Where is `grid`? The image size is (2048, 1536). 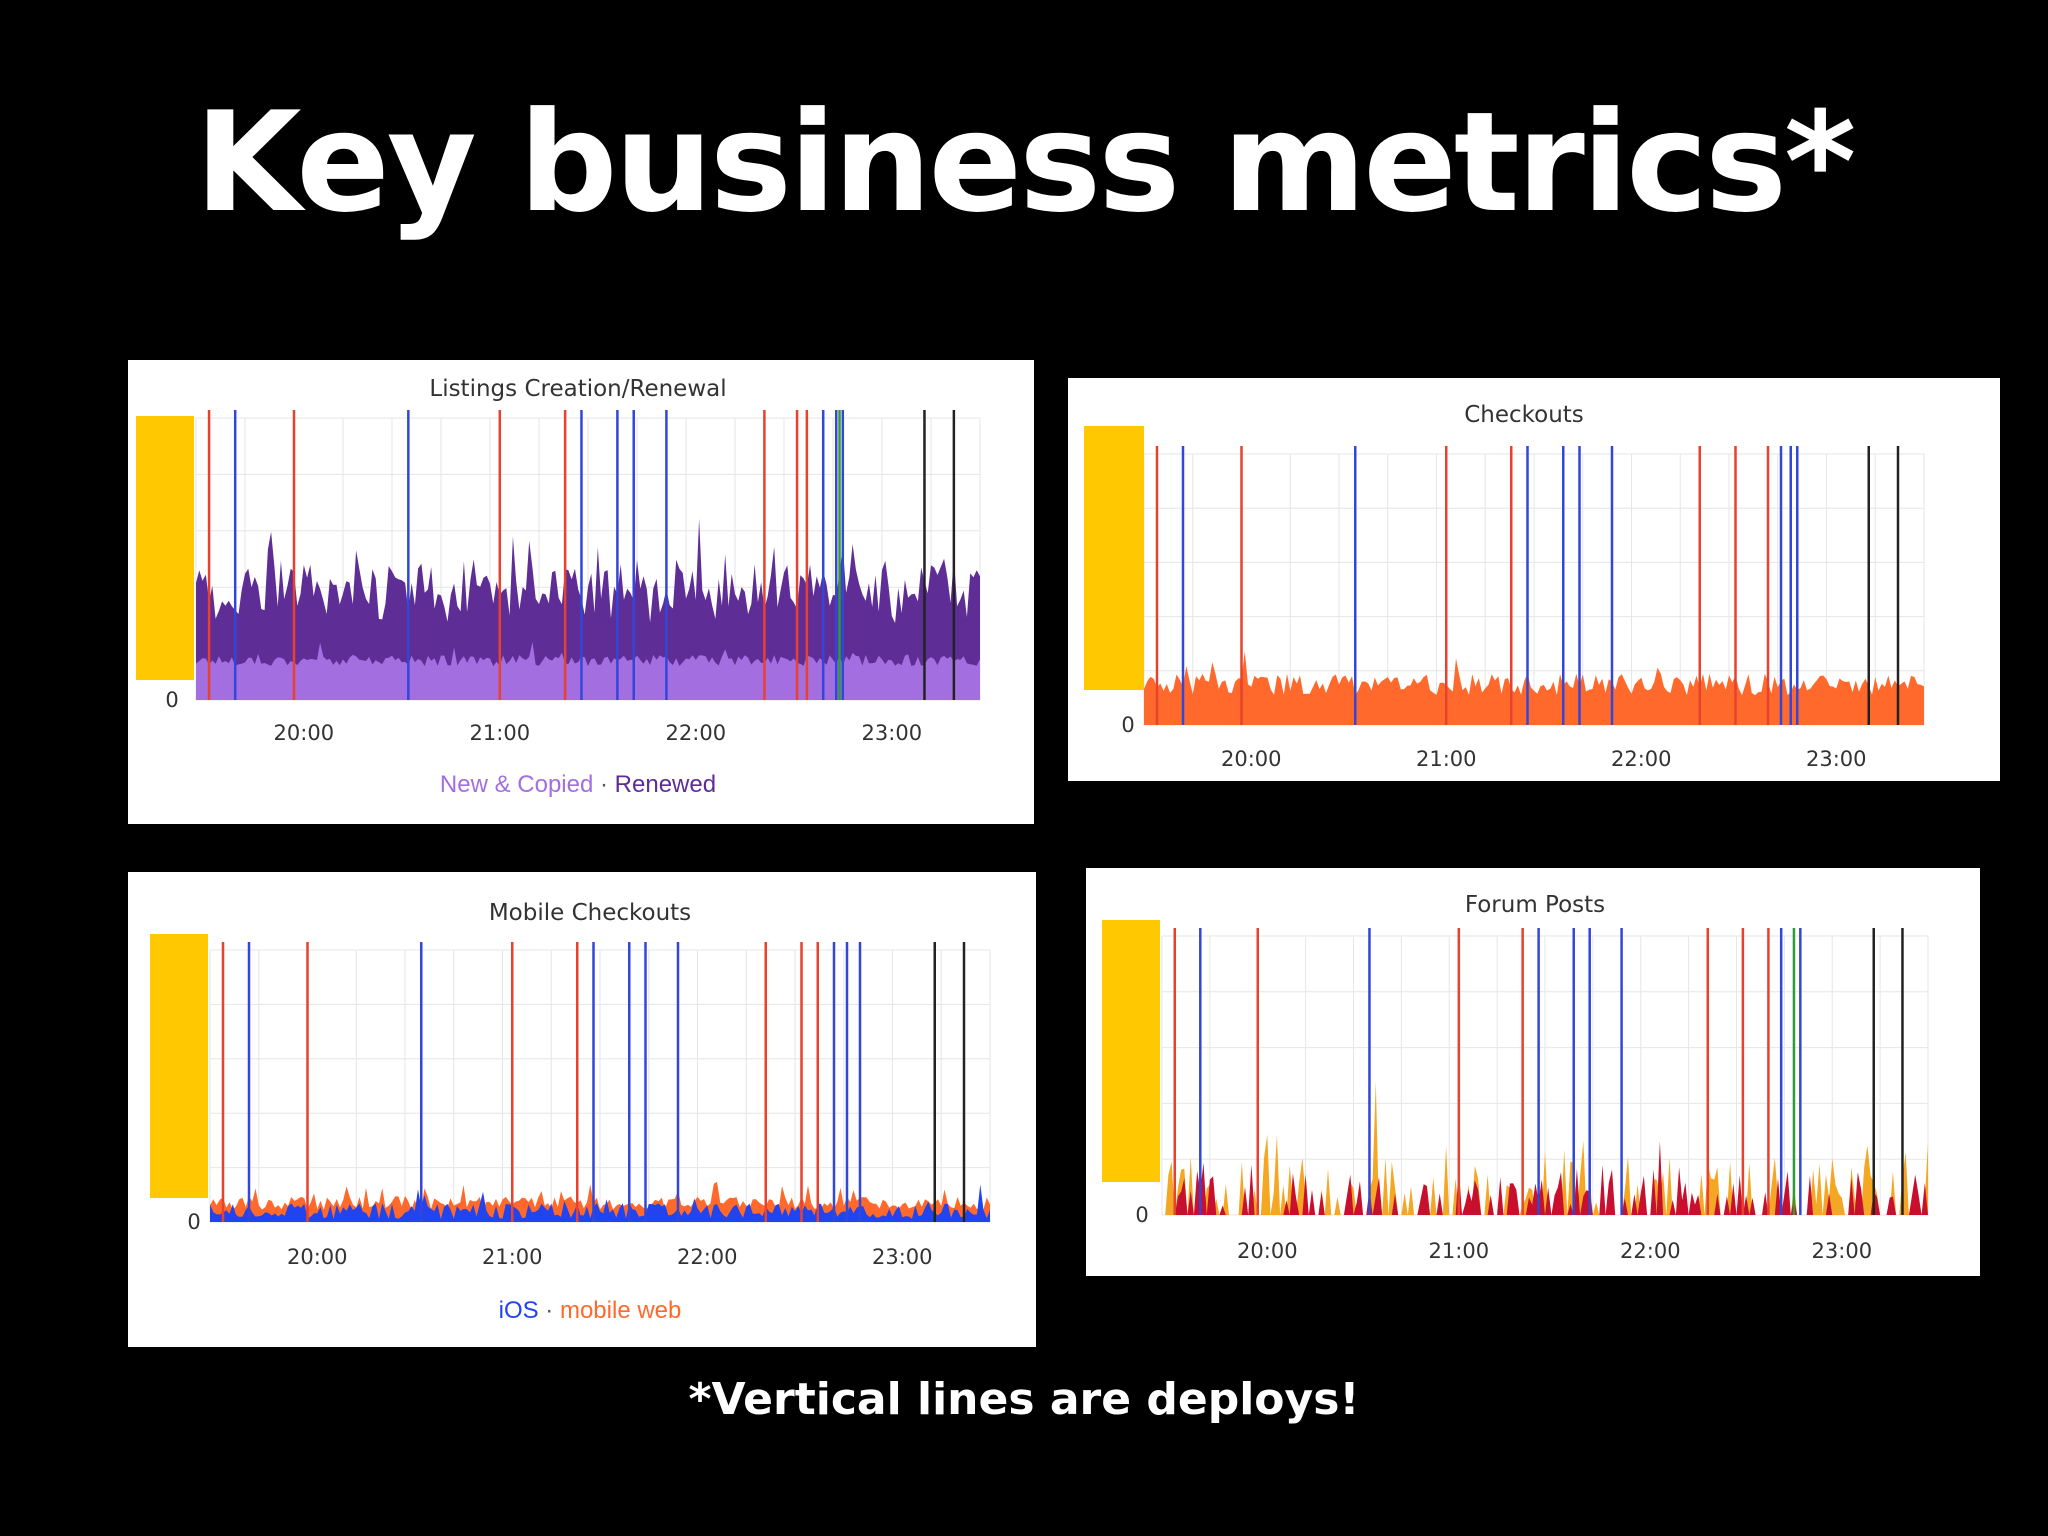
grid is located at coordinates (600, 1086).